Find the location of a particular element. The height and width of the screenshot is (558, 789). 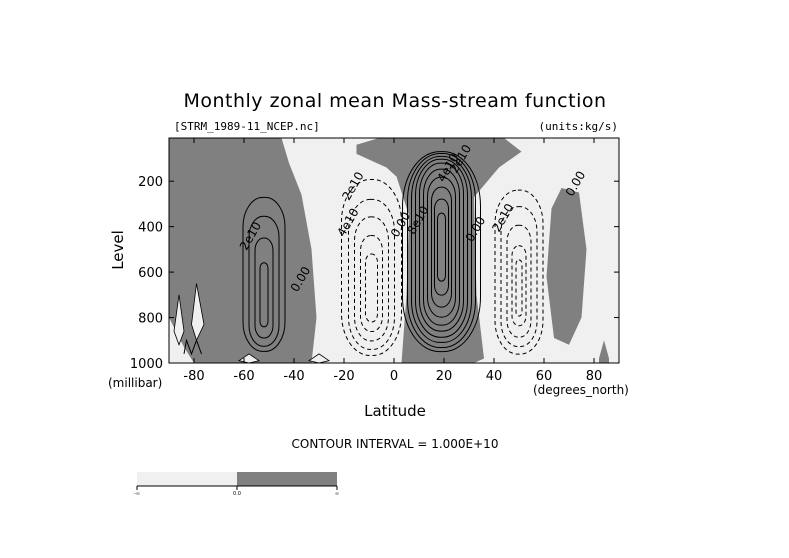

contour-interval-note: CONTOUR INTERVAL = 1.000E+10 is located at coordinates (395, 444).